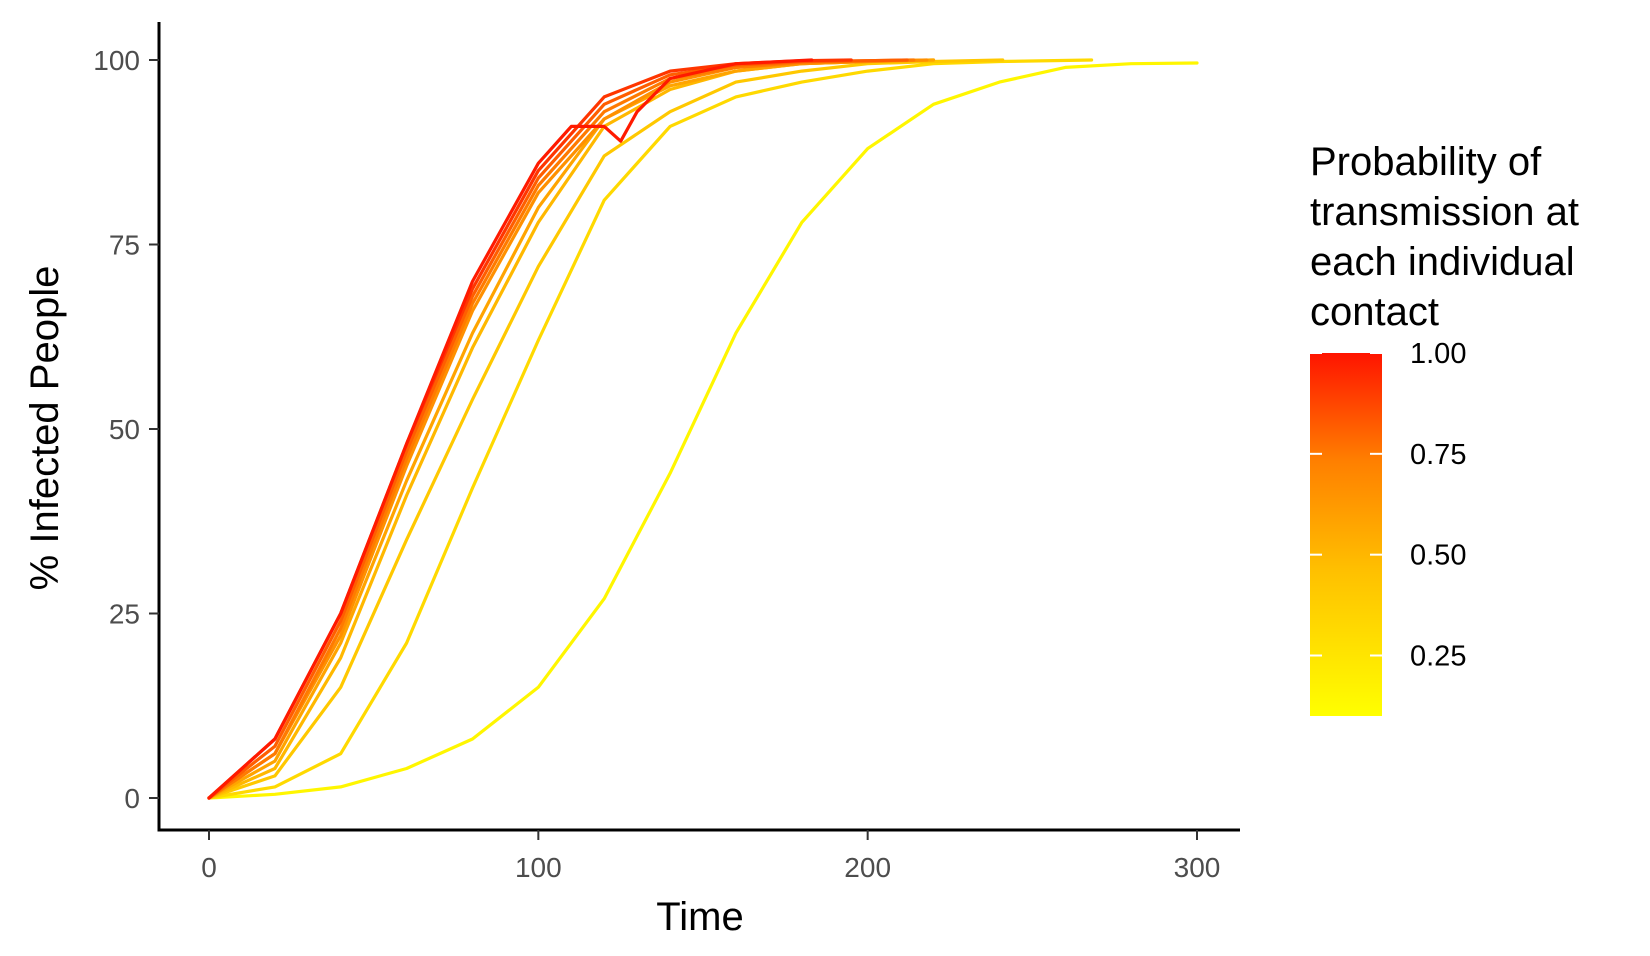 This screenshot has width=1650, height=956. What do you see at coordinates (45, 428) in the screenshot?
I see `y-axis-title: % Infected People` at bounding box center [45, 428].